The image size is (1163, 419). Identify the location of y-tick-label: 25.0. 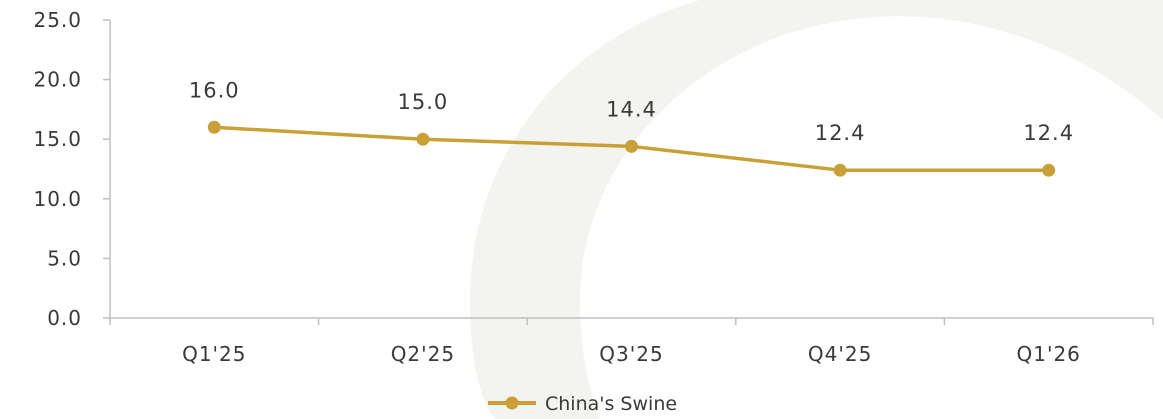
(57, 20).